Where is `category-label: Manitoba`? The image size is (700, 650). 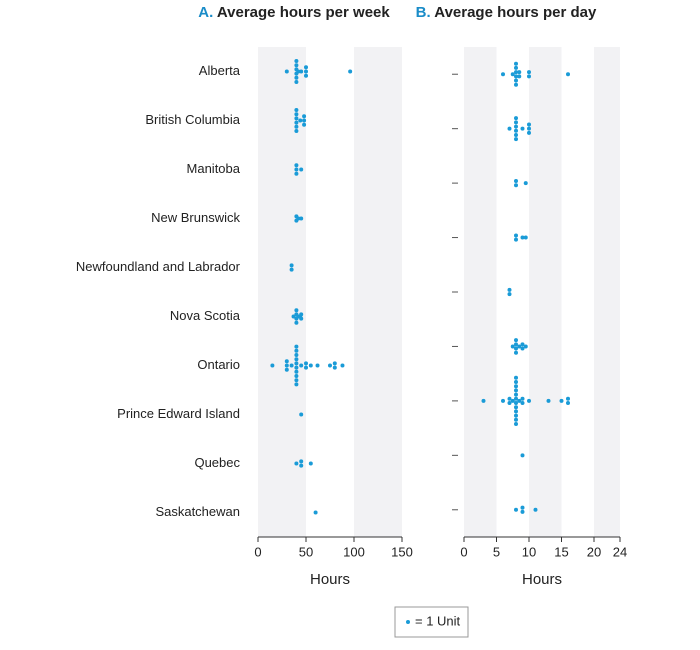
category-label: Manitoba is located at coordinates (214, 168).